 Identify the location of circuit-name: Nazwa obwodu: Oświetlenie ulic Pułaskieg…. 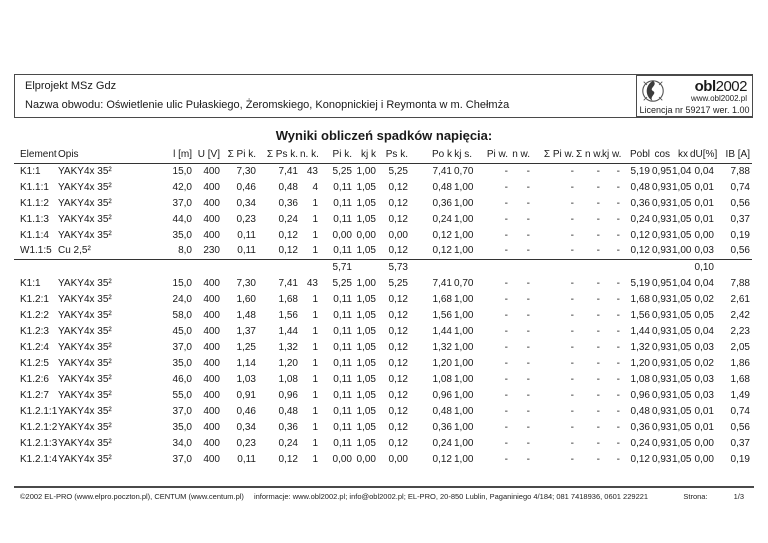
(267, 105).